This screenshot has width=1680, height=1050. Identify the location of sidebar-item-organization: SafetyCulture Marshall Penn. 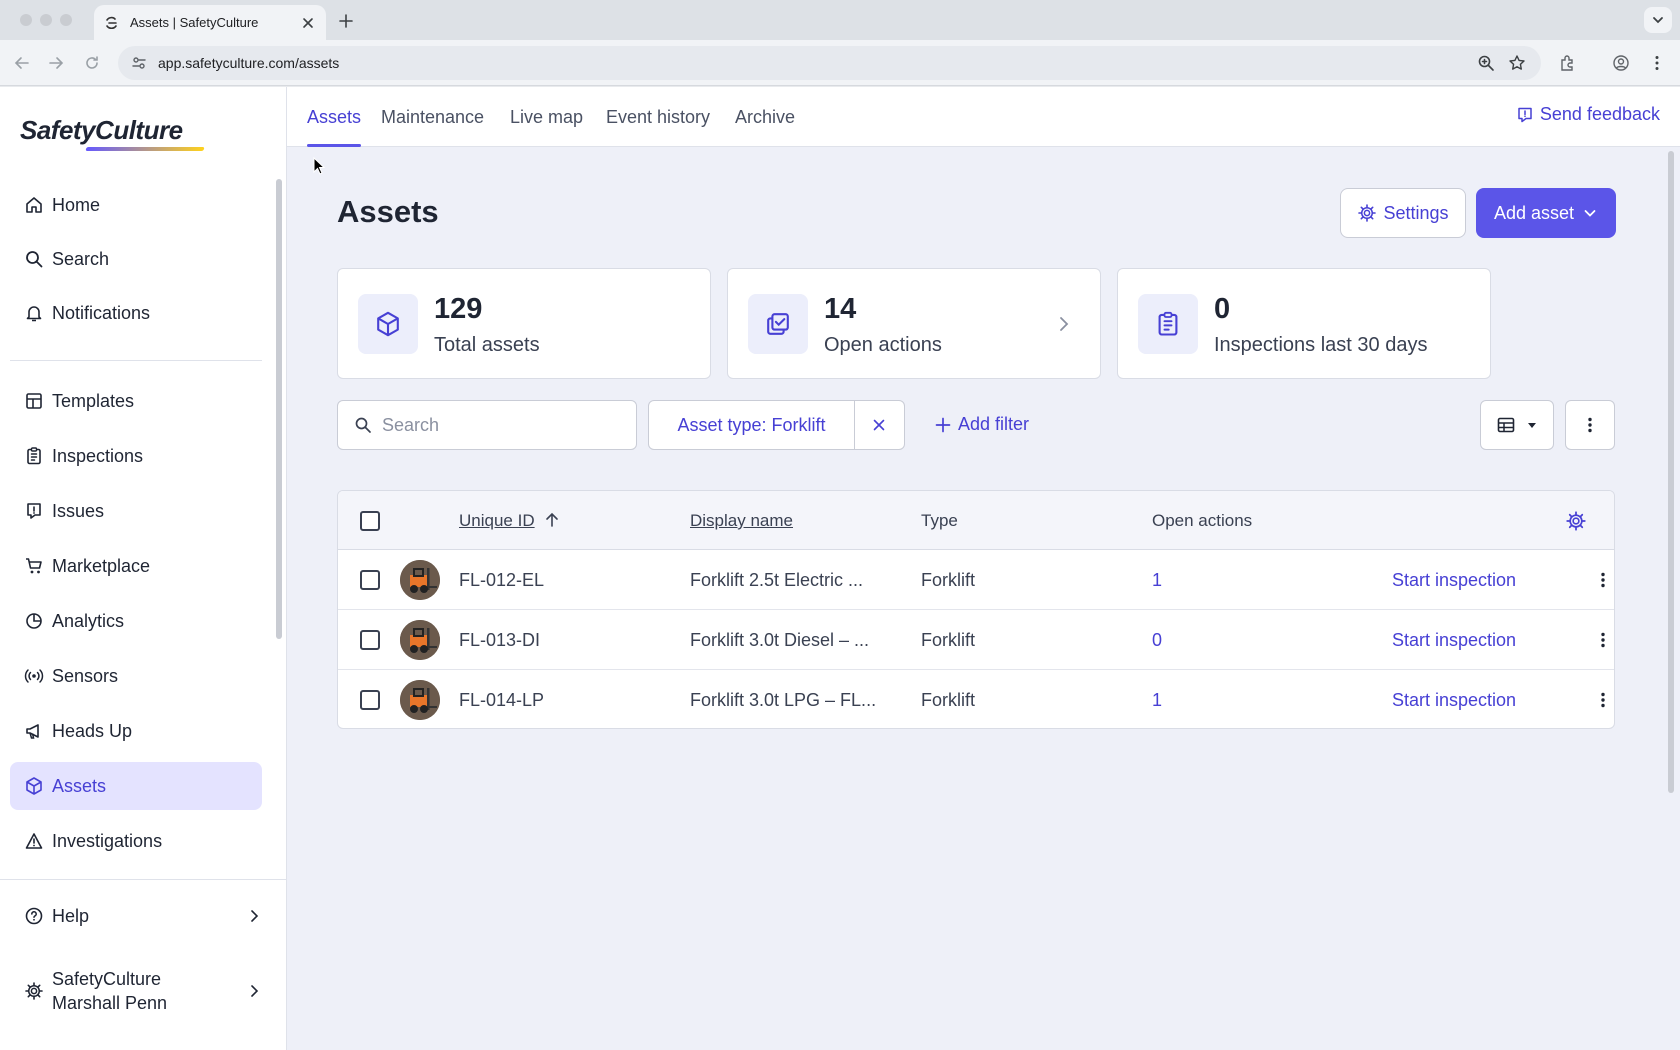
(136, 991).